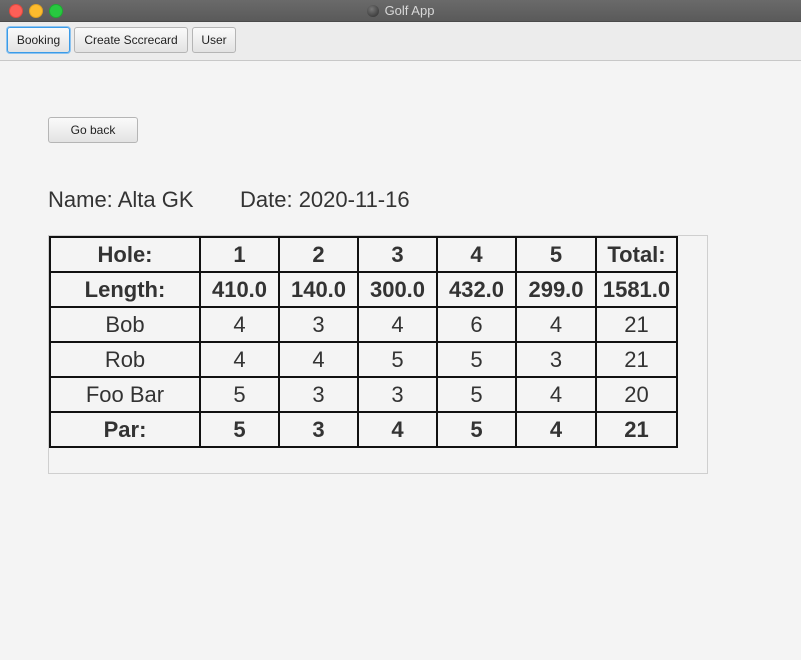  I want to click on minimize-window-button, so click(36, 11).